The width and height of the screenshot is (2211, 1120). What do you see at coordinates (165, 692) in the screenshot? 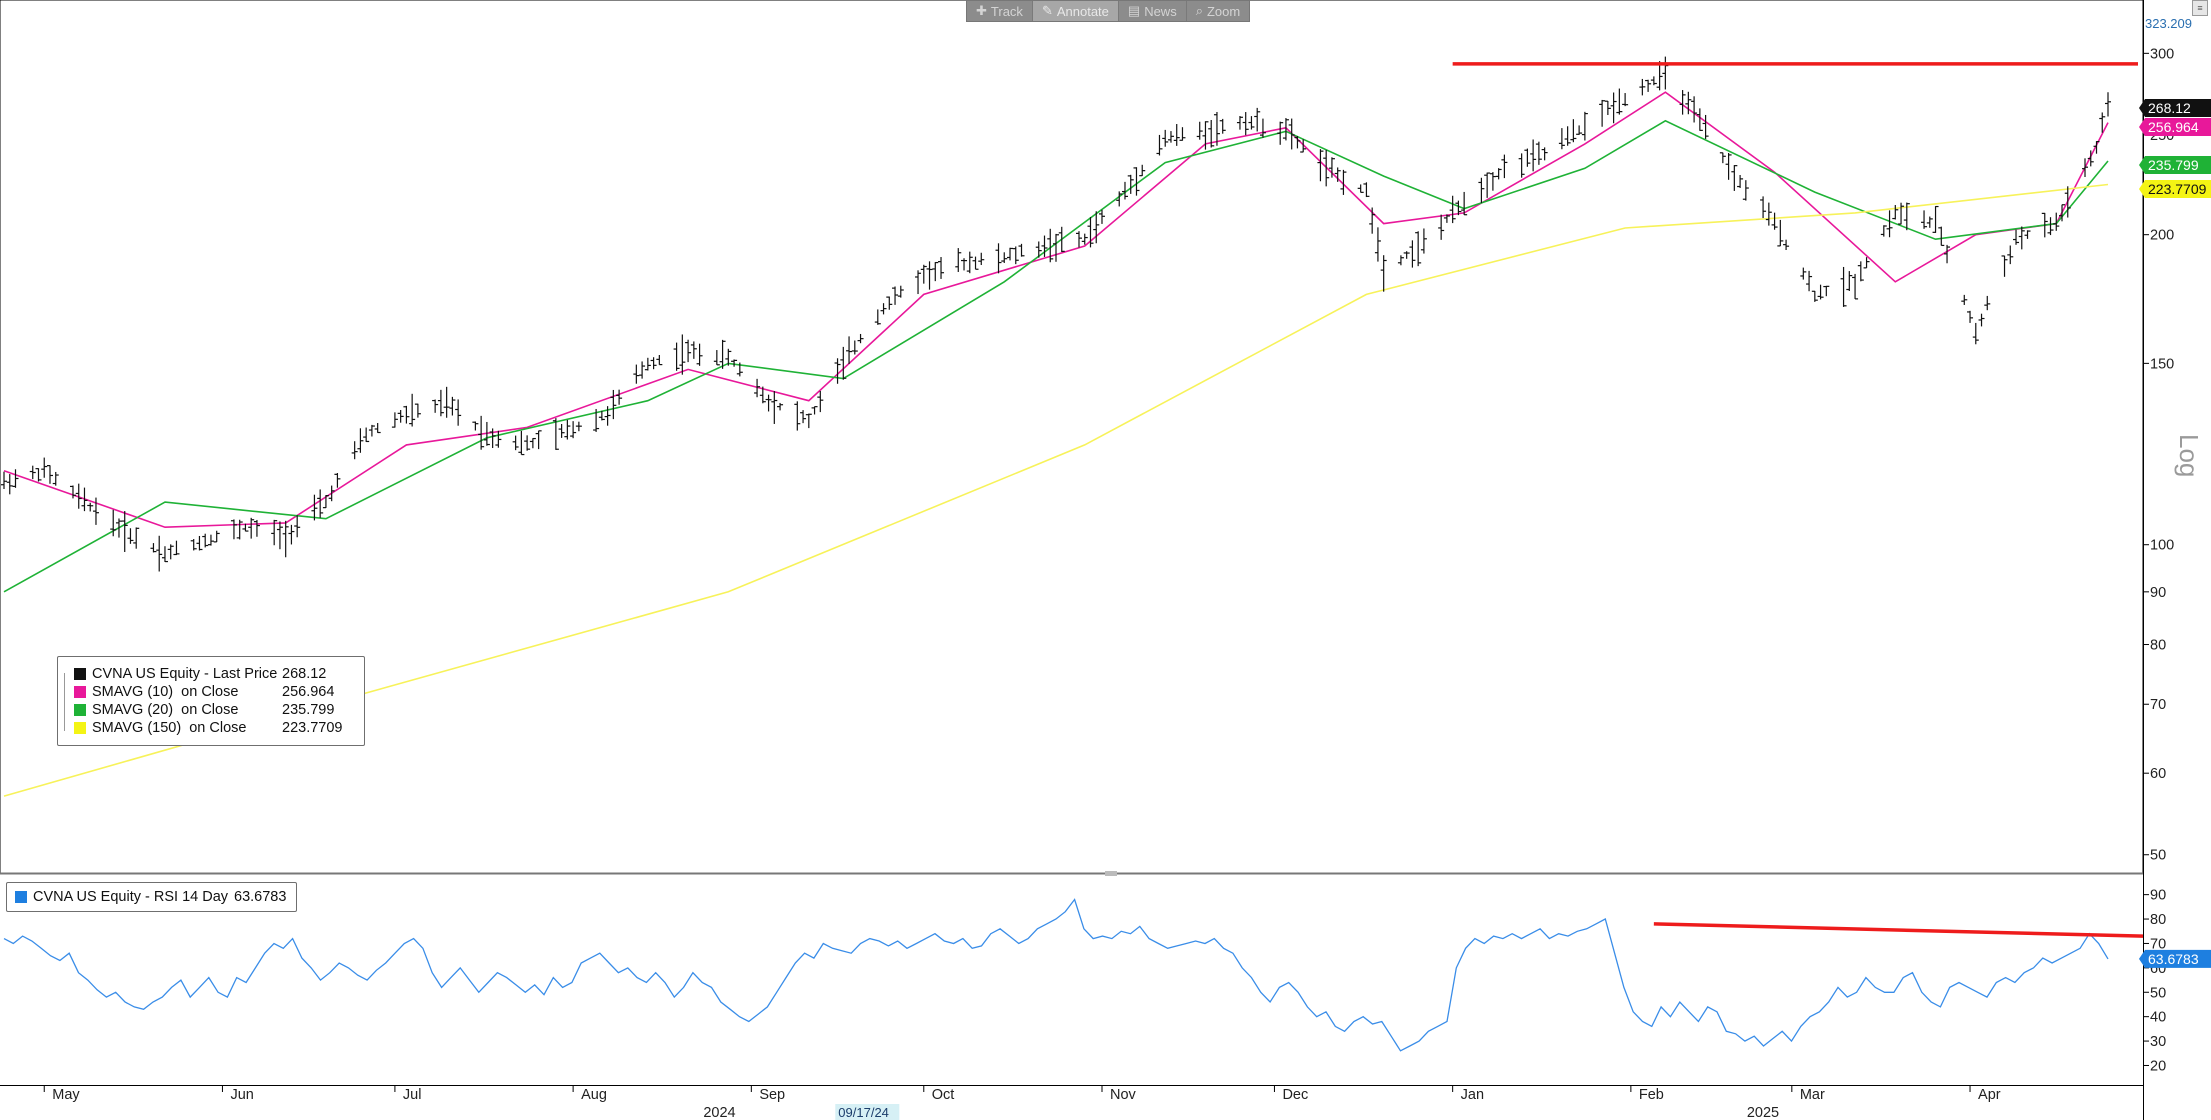
I see `legend-label: SMAVG (10) on Close` at bounding box center [165, 692].